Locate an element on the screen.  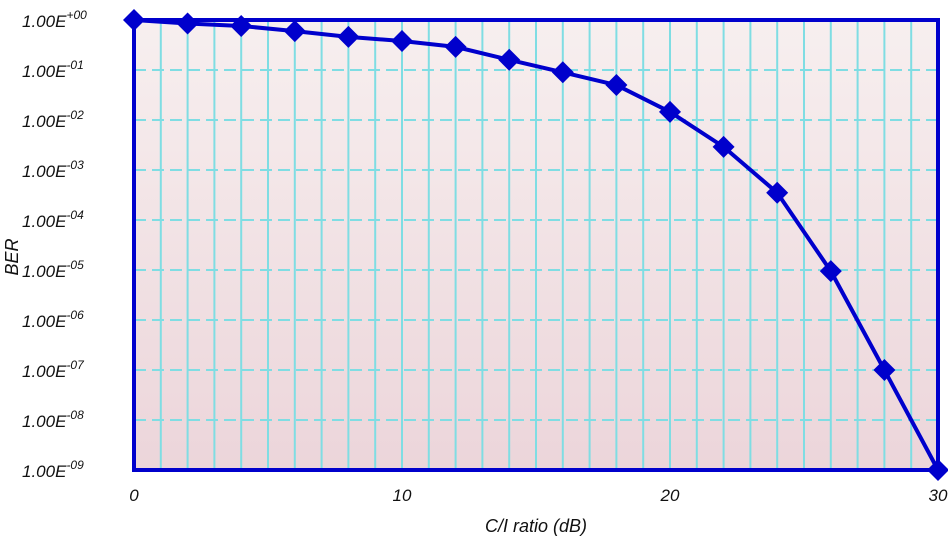
x-tick-label: 30 is located at coordinates (938, 495).